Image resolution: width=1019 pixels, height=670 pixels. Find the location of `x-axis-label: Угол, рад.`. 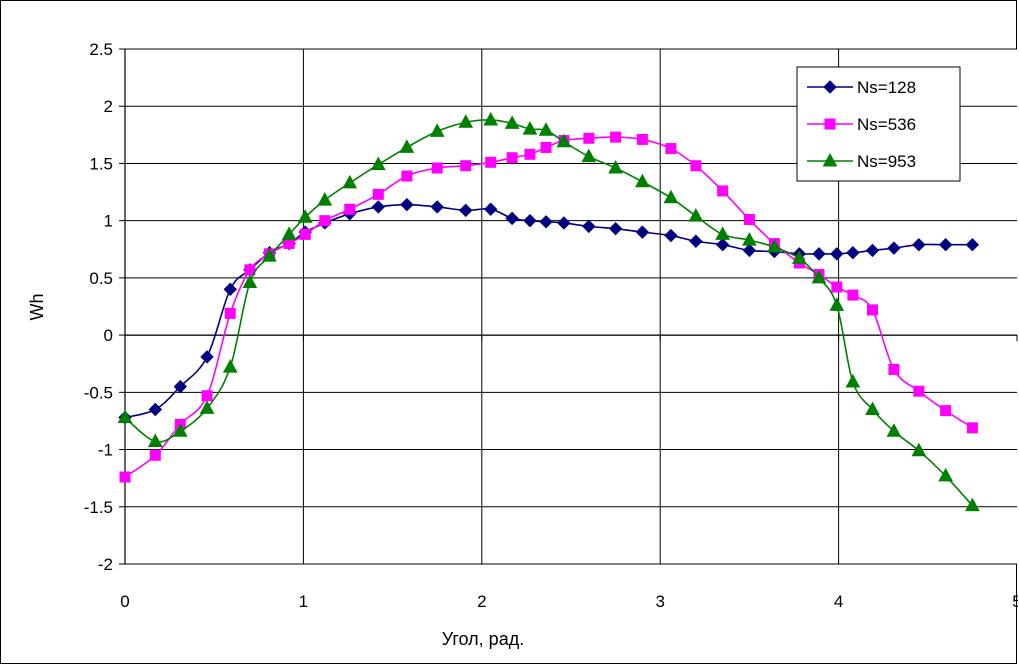

x-axis-label: Угол, рад. is located at coordinates (483, 639).